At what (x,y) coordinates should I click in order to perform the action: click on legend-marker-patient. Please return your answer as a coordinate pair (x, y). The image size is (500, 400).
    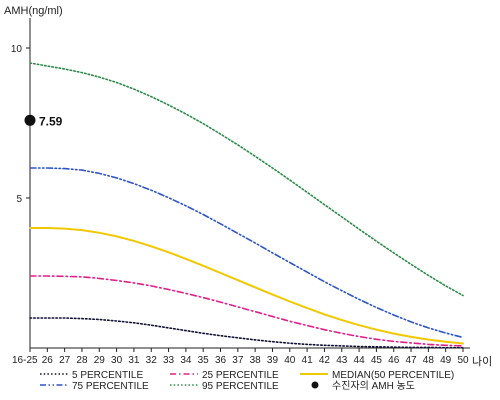
    Looking at the image, I should click on (315, 385).